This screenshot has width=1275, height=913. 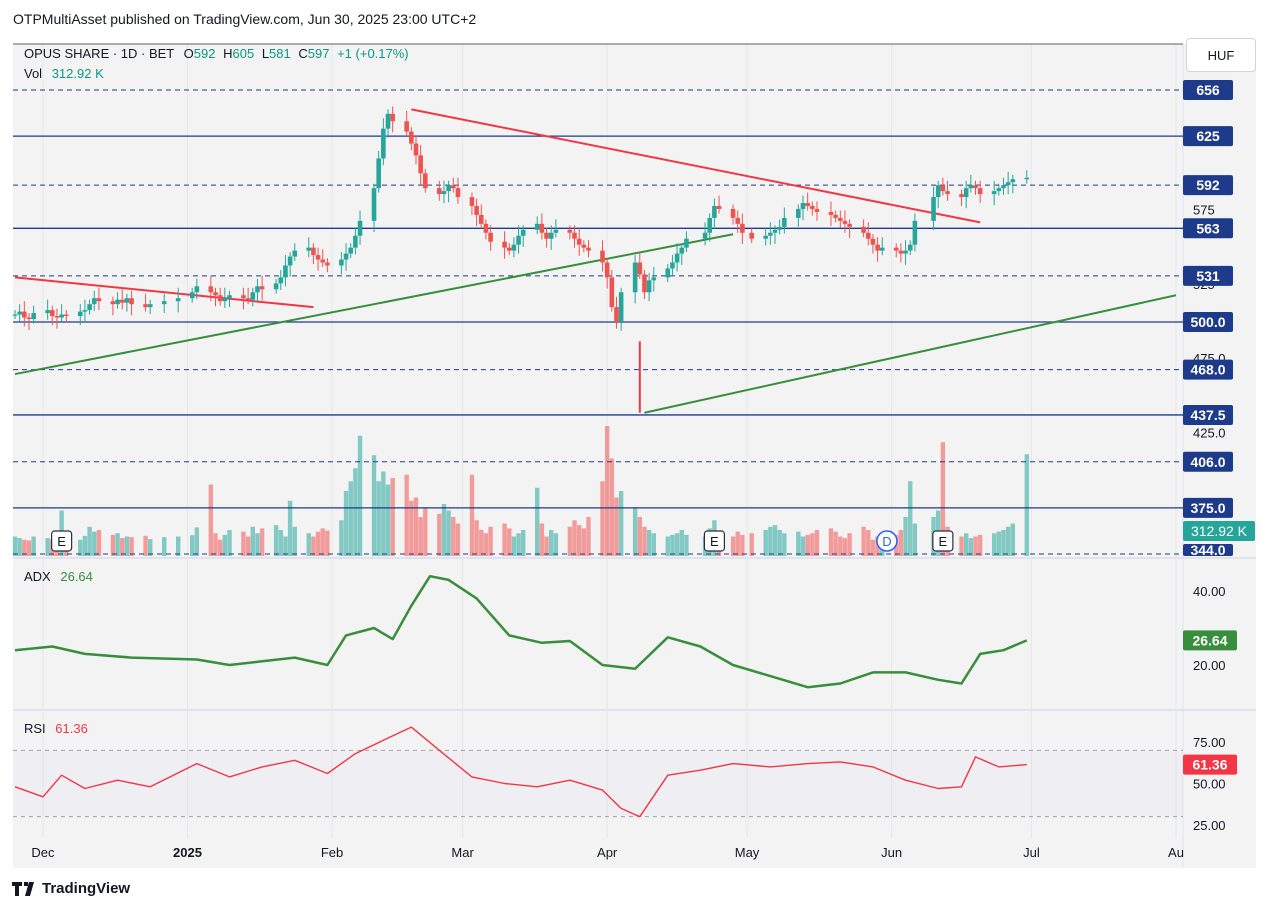 What do you see at coordinates (714, 541) in the screenshot?
I see `earnings-marker-label: E` at bounding box center [714, 541].